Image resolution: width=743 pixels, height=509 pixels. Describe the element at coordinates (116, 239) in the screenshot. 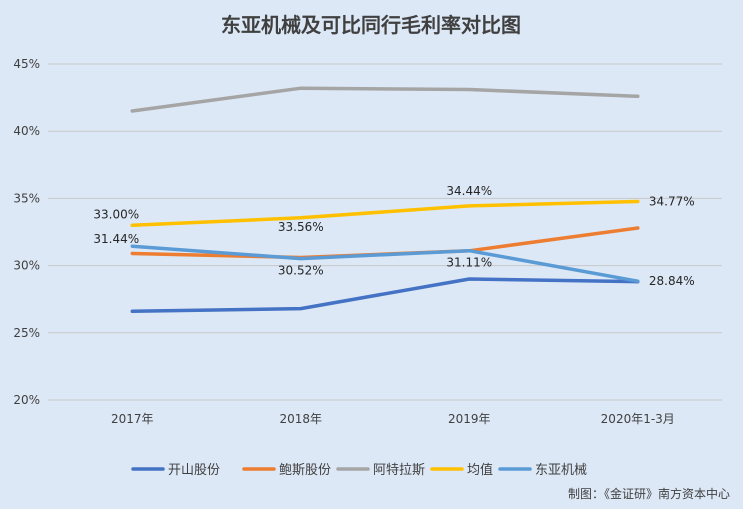

I see `data-label: 31.44%` at that location.